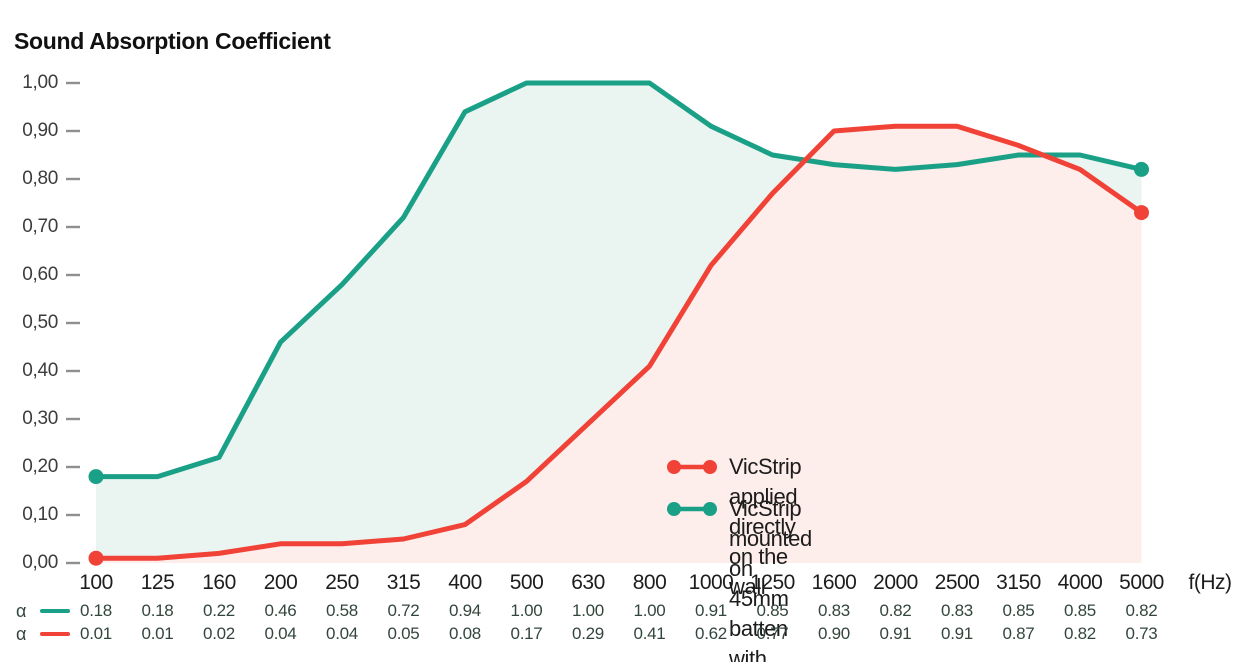  What do you see at coordinates (40, 370) in the screenshot?
I see `y-tick-label: 0,40` at bounding box center [40, 370].